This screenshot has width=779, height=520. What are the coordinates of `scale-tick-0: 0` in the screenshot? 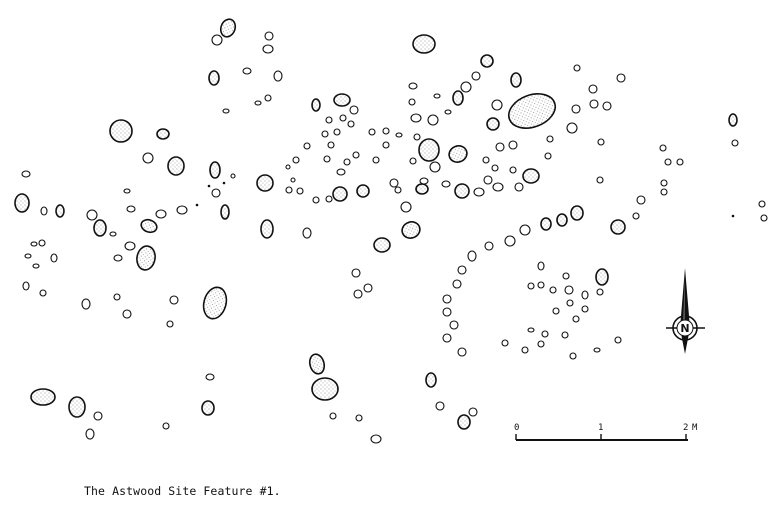 It's located at (516, 428).